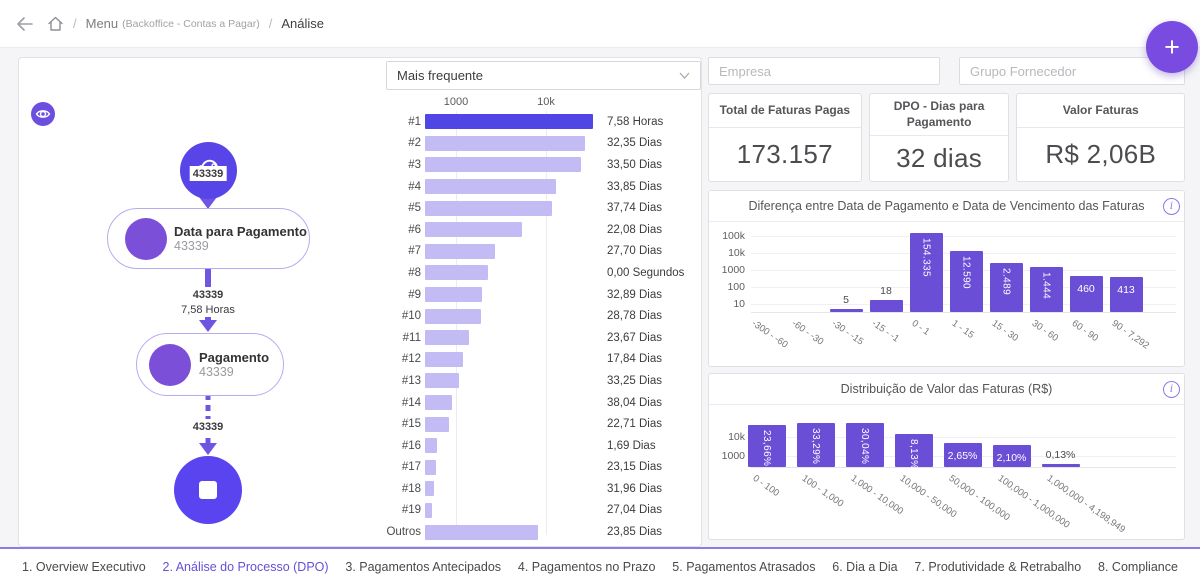  What do you see at coordinates (807, 333) in the screenshot?
I see `x-category-label: -60 - -30` at bounding box center [807, 333].